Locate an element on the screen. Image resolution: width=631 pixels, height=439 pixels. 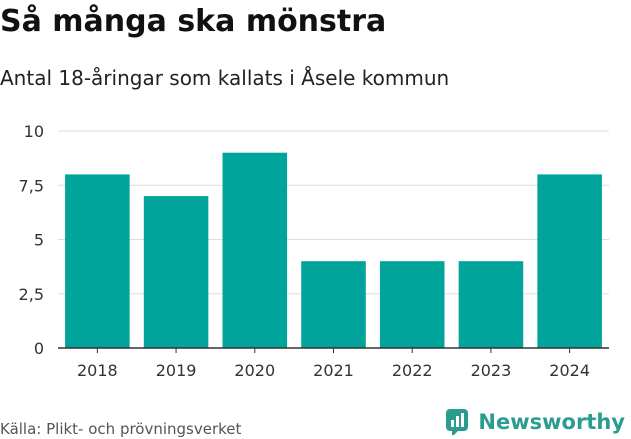
x-tick-label: 2018 is located at coordinates (97, 370).